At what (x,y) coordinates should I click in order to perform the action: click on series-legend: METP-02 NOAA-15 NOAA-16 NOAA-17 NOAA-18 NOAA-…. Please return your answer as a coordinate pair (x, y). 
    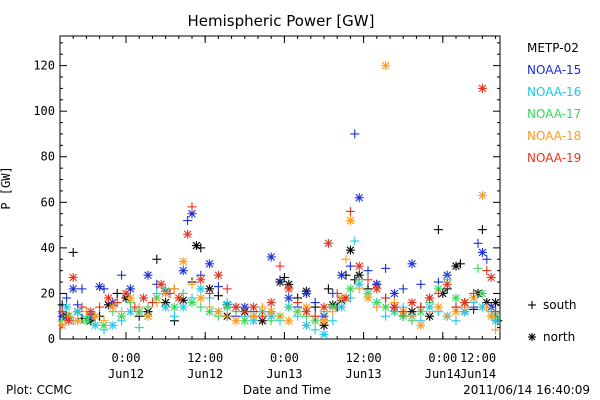
    Looking at the image, I should click on (554, 103).